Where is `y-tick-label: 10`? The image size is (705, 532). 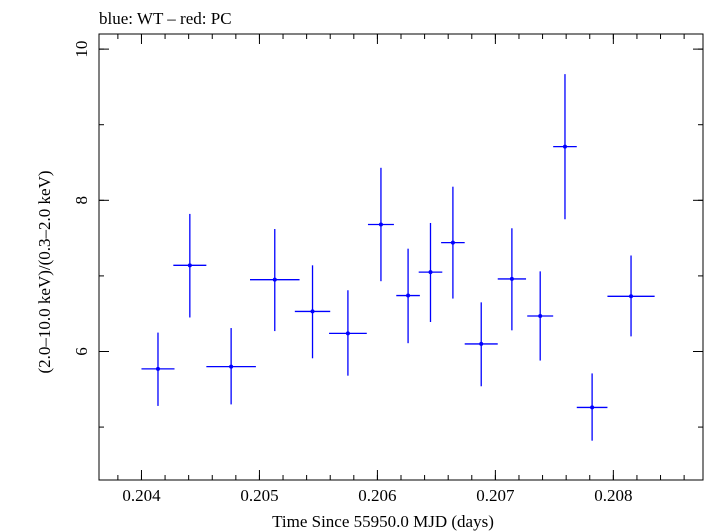 y-tick-label: 10 is located at coordinates (81, 49).